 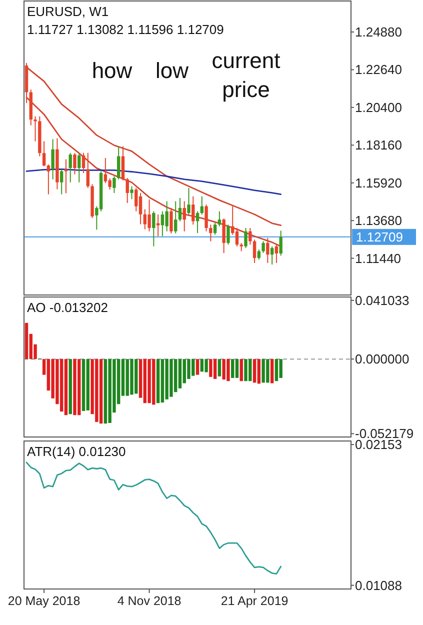 I want to click on x-tick-label: 21 Apr 2019, so click(x=254, y=601).